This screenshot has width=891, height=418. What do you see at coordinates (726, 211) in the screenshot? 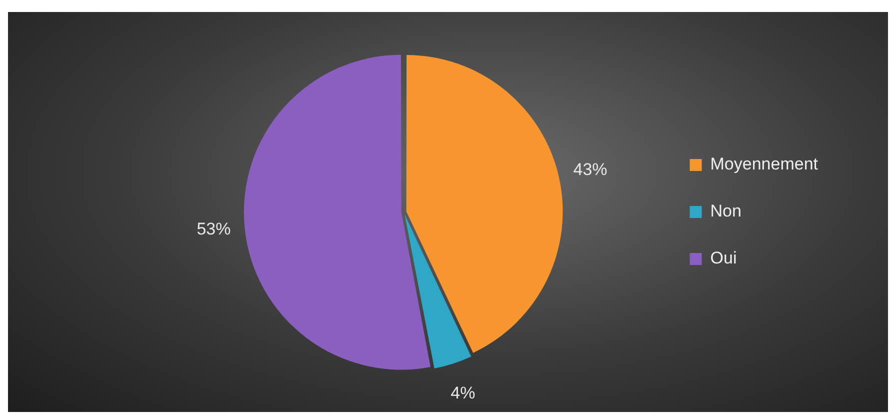
I see `legend-label: Non` at bounding box center [726, 211].